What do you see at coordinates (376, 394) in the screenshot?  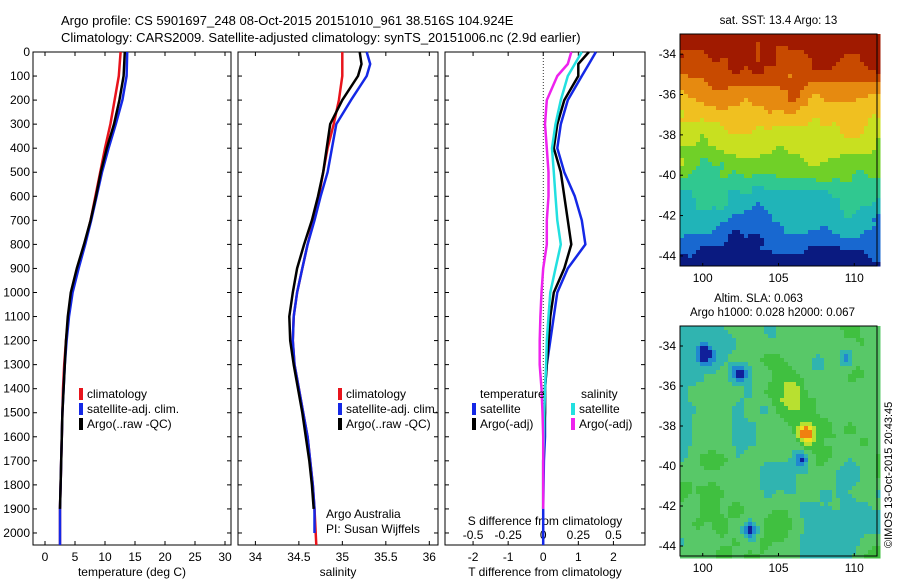 I see `legend-label: climatology` at bounding box center [376, 394].